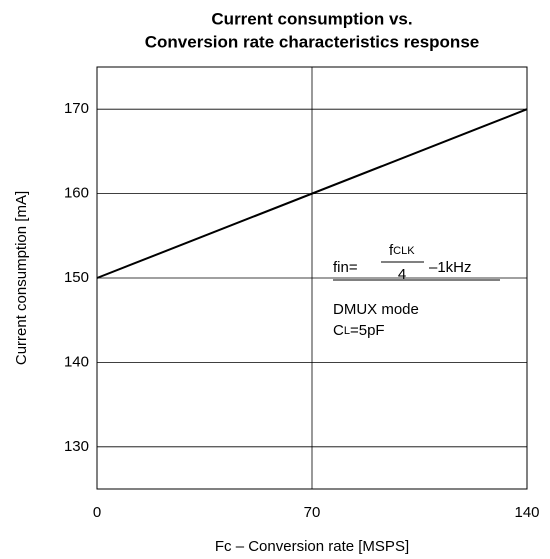 This screenshot has width=550, height=559. Describe the element at coordinates (312, 512) in the screenshot. I see `x-tick-label: 70` at that location.